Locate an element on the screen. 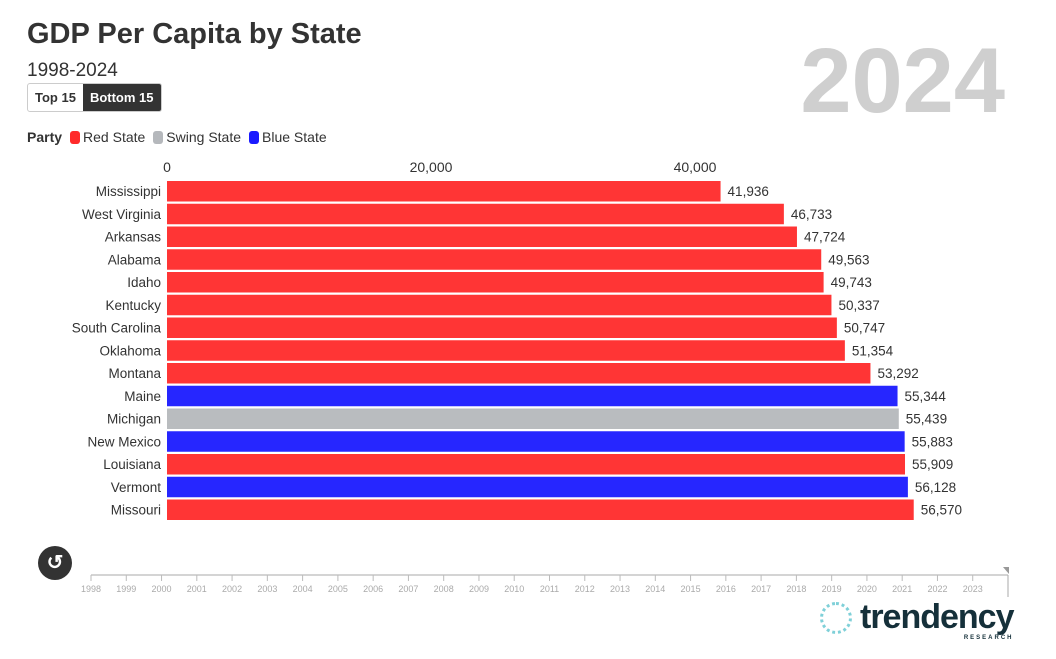 The width and height of the screenshot is (1056, 659). value-label: 41,936 is located at coordinates (748, 191).